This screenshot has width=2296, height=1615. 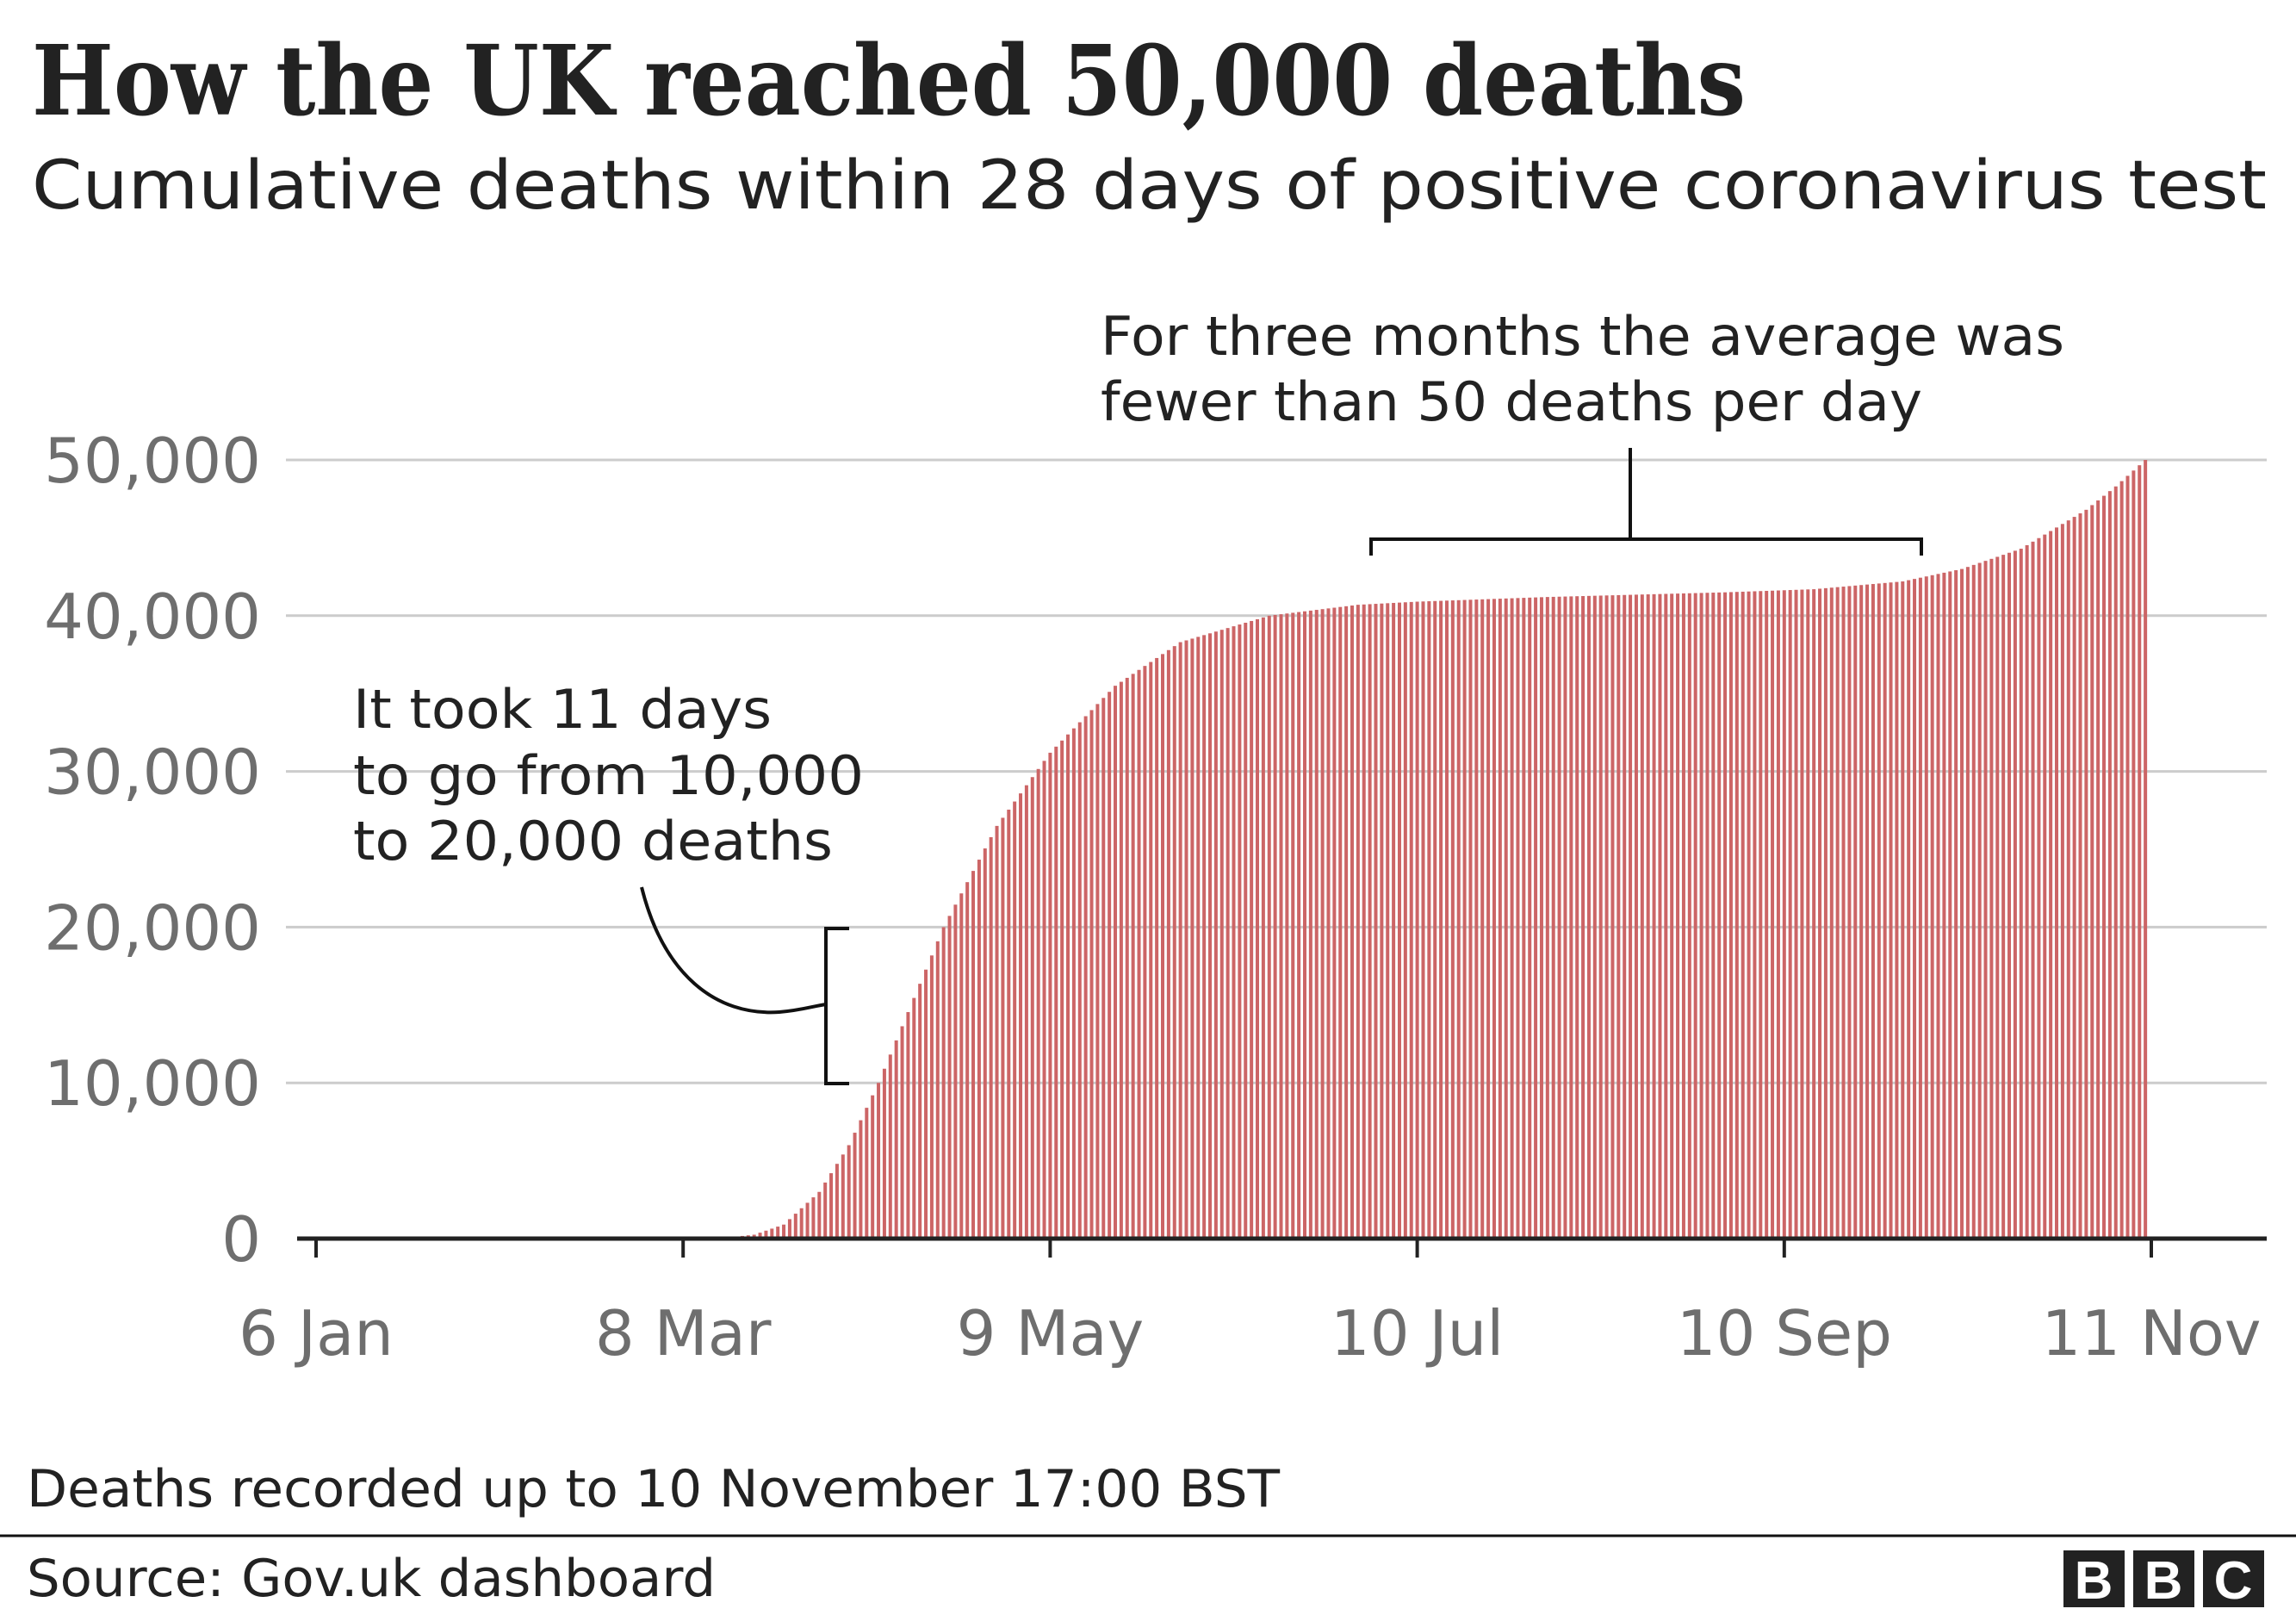 What do you see at coordinates (1784, 1333) in the screenshot?
I see `x-tick-label: 10 Sep` at bounding box center [1784, 1333].